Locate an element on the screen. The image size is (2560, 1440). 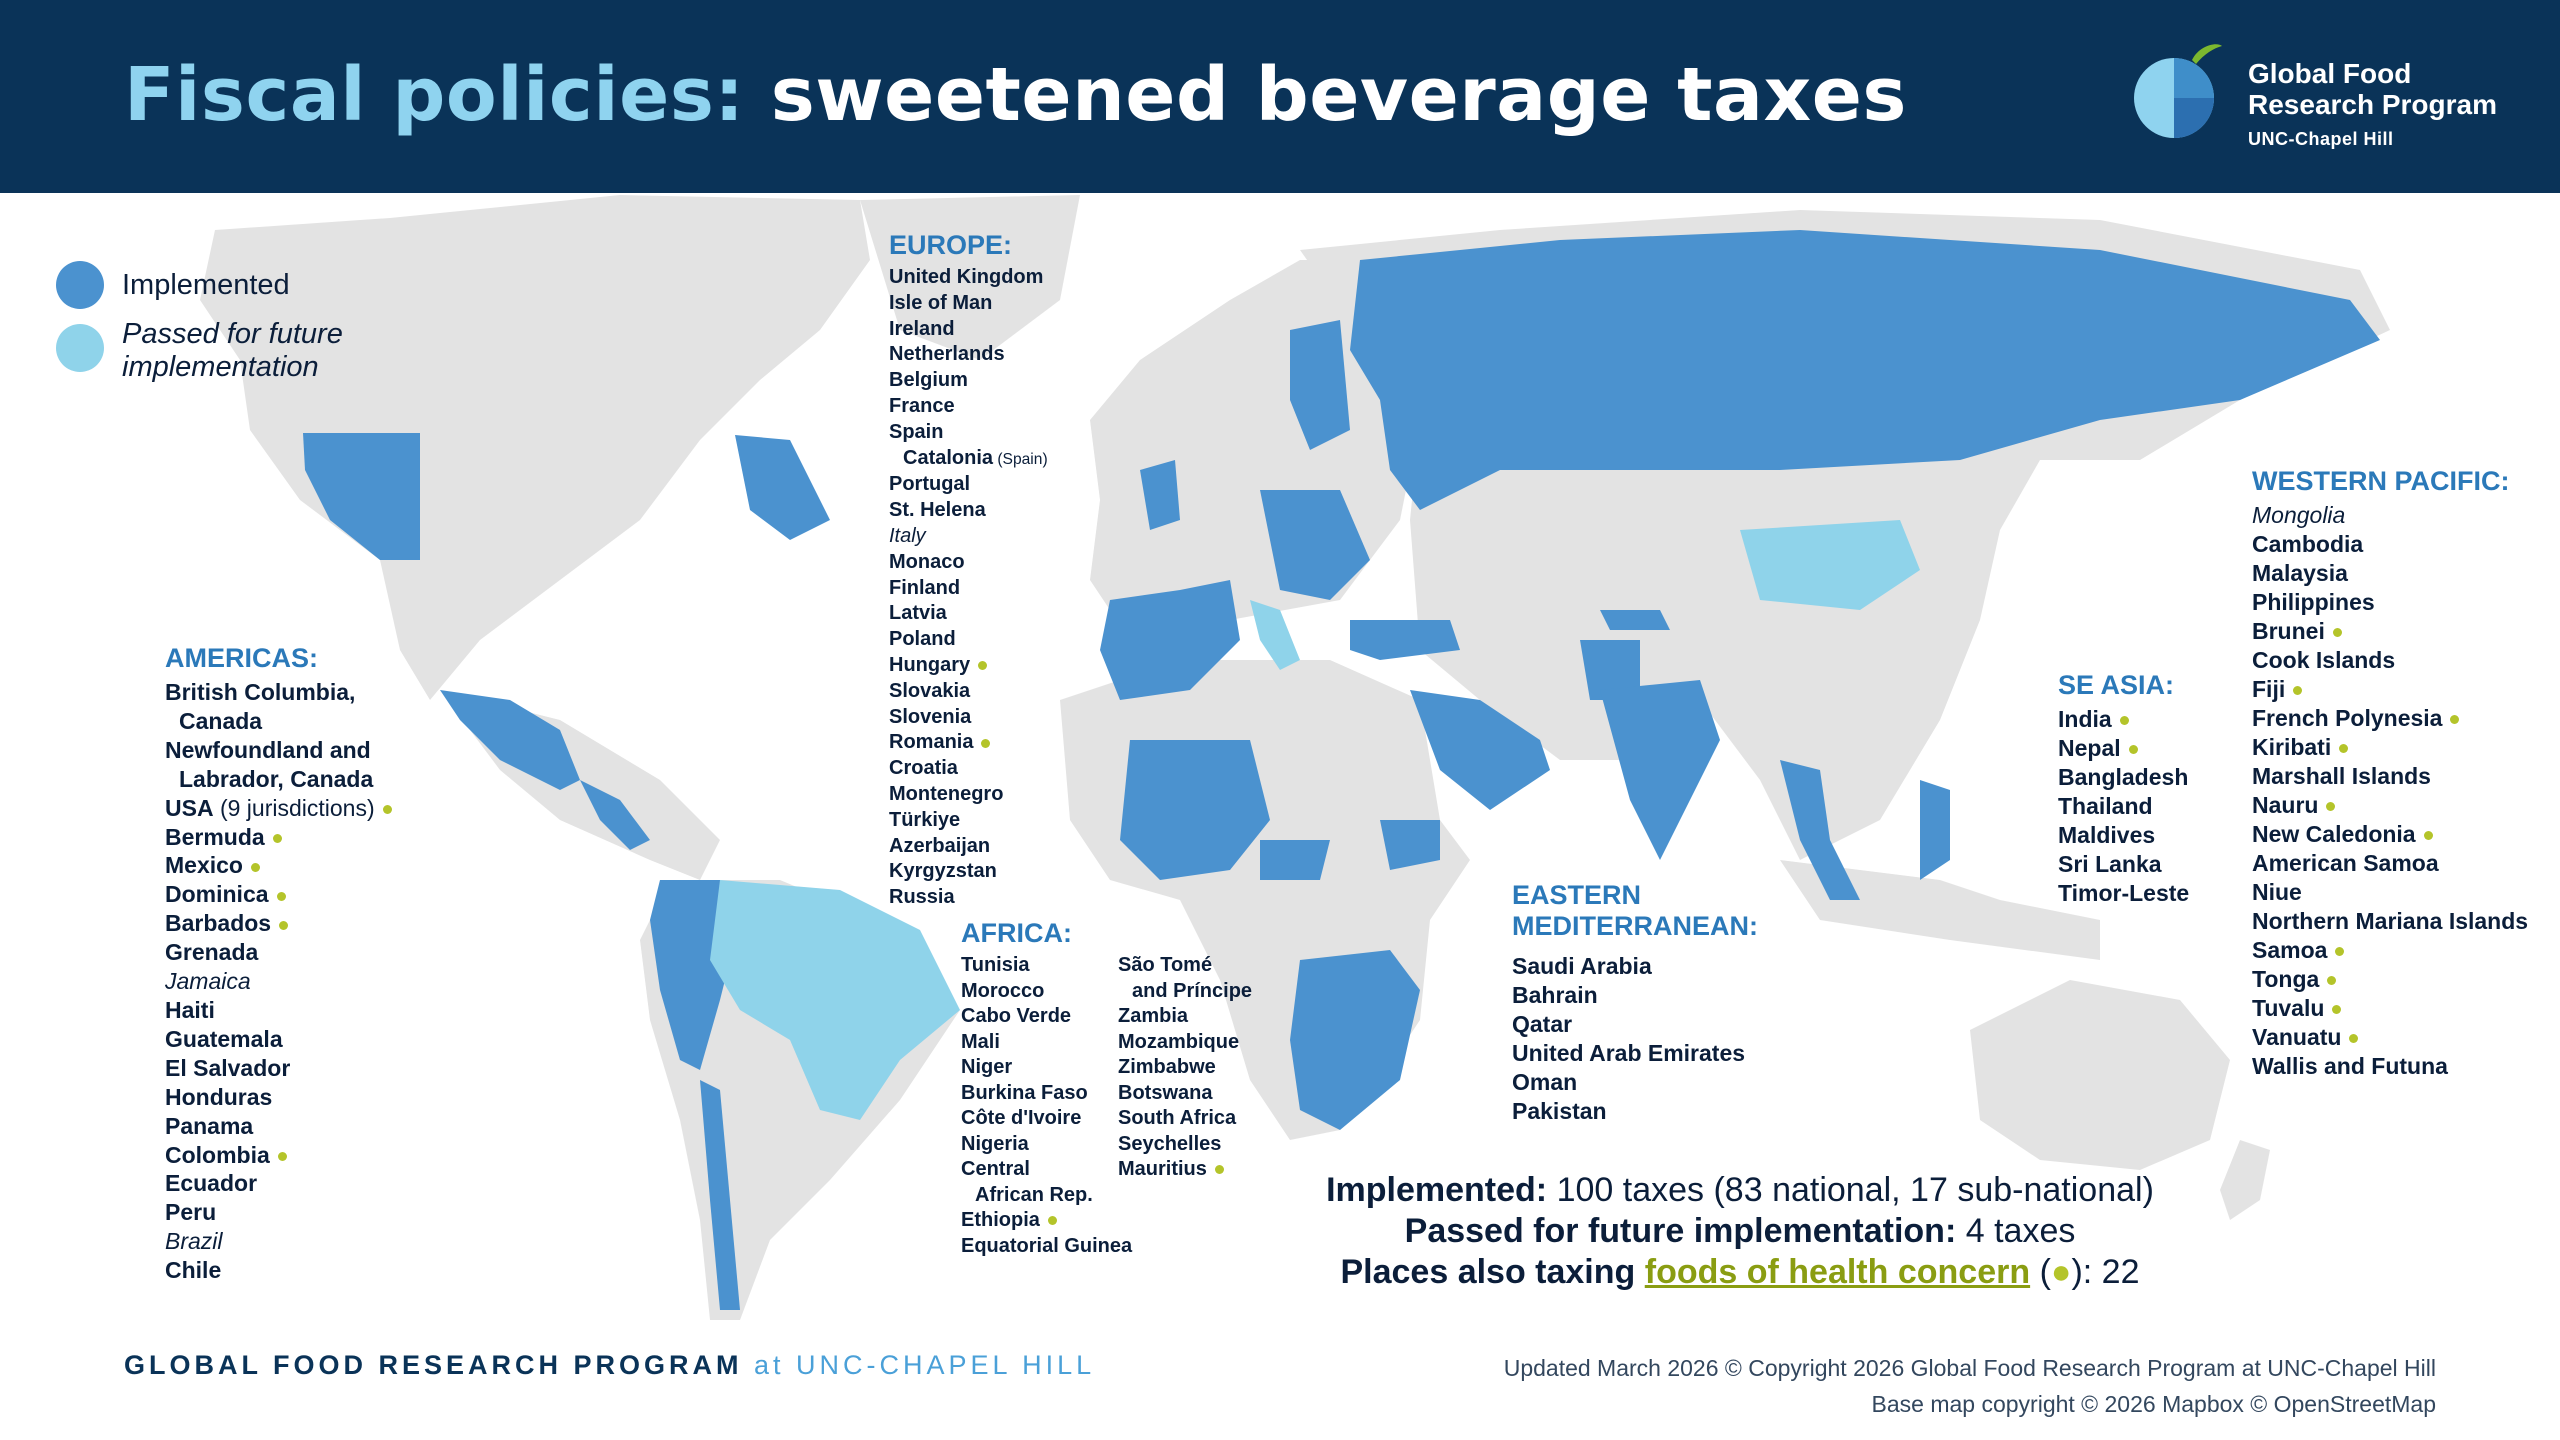
country-item: Italy is located at coordinates (968, 537).